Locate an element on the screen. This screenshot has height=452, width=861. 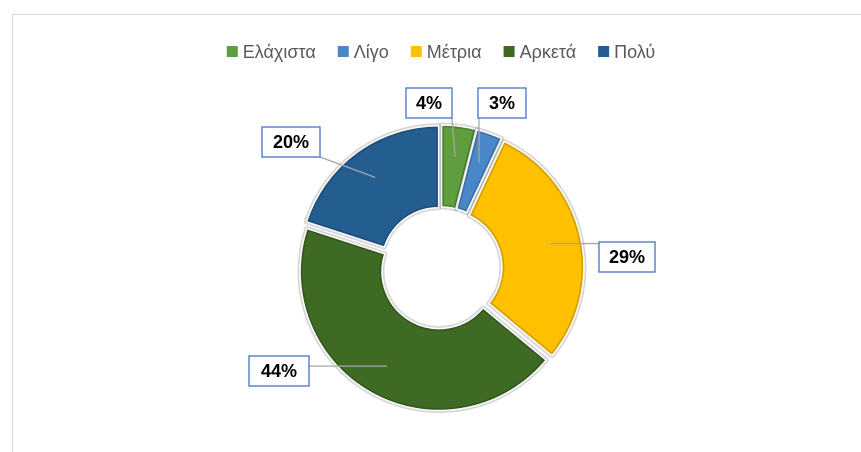
legend-label: Πολύ is located at coordinates (634, 52).